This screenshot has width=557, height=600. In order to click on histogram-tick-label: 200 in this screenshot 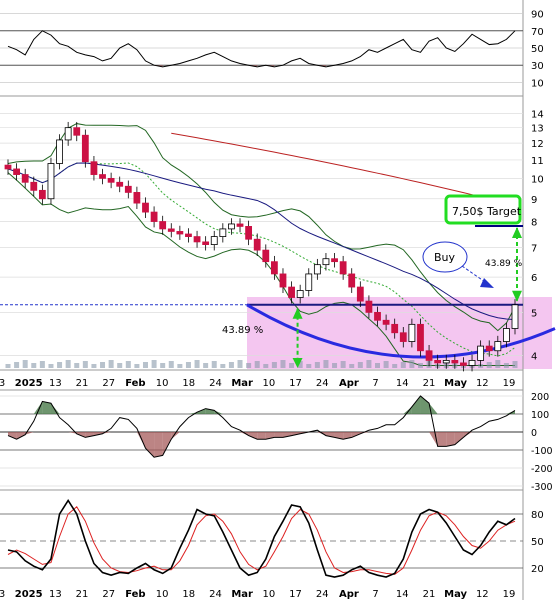, I will do `click(540, 397)`.